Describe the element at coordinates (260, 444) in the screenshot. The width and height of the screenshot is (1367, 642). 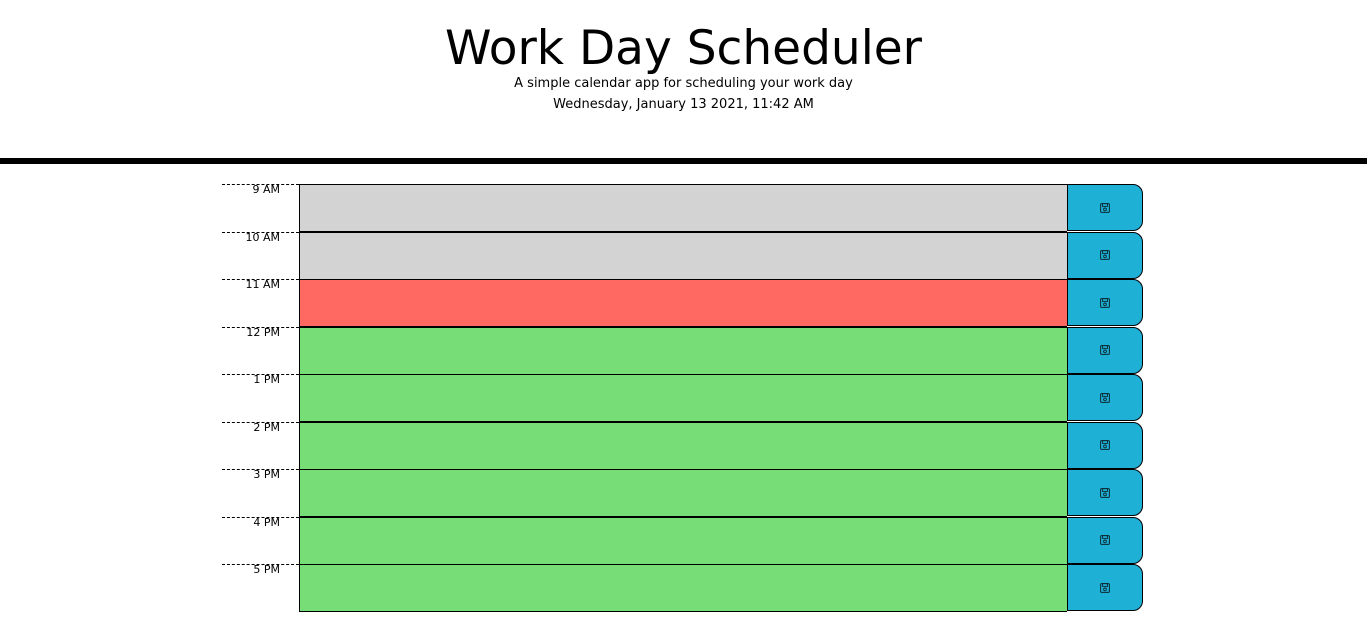
I see `hour-cell: 2 PM` at that location.